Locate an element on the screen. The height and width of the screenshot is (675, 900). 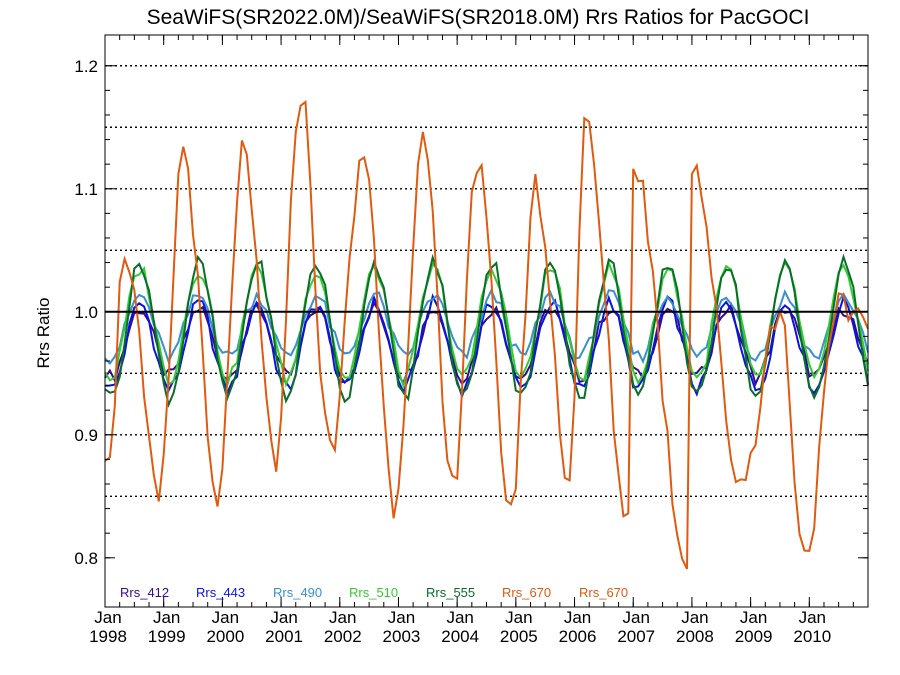
y-tick-label: 1.0 is located at coordinates (86, 312).